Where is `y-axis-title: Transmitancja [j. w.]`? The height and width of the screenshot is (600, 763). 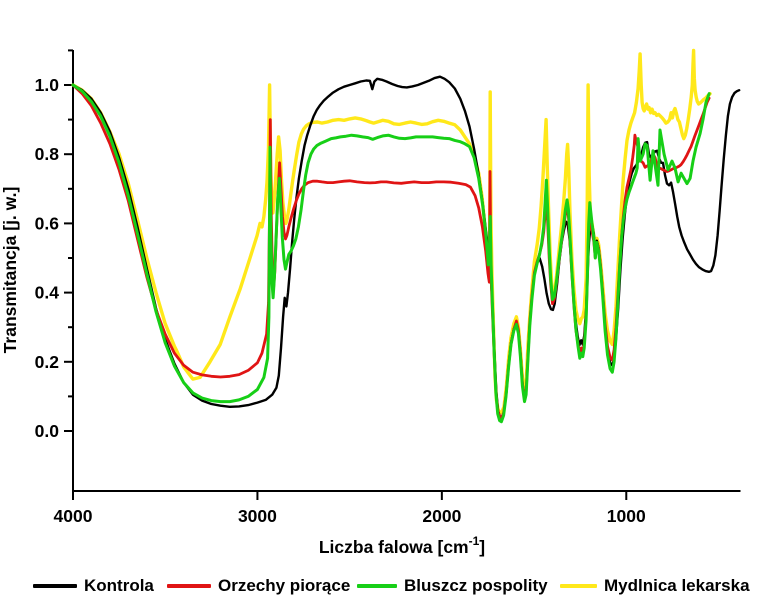 y-axis-title: Transmitancja [j. w.] is located at coordinates (10, 270).